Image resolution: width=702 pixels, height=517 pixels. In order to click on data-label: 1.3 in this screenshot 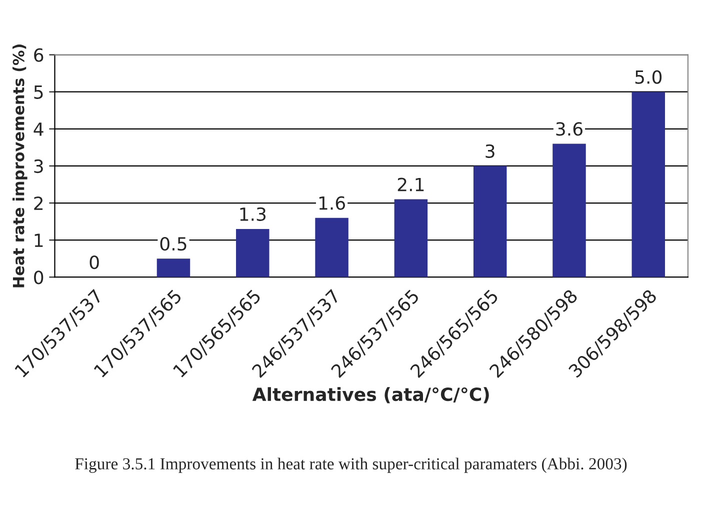, I will do `click(253, 214)`.